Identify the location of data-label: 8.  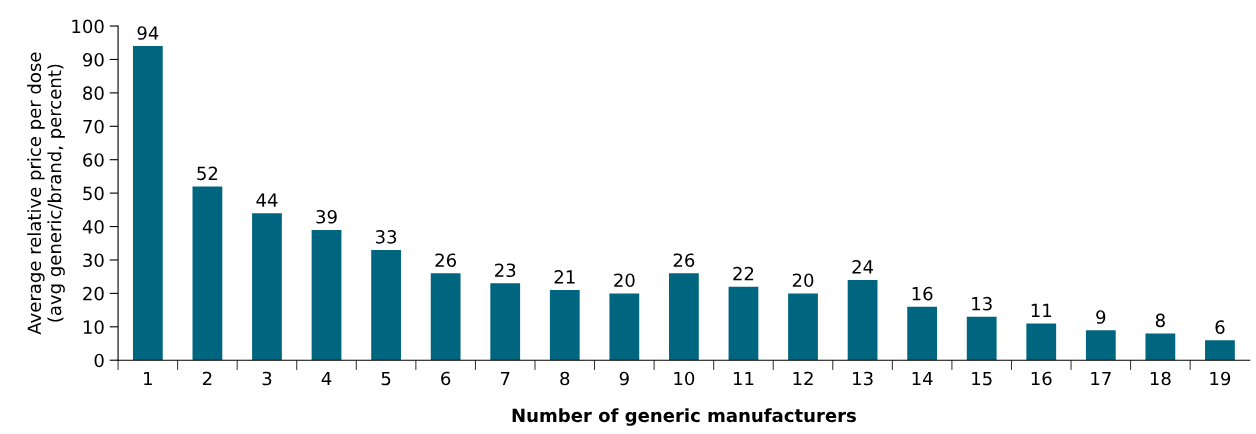
(1160, 320).